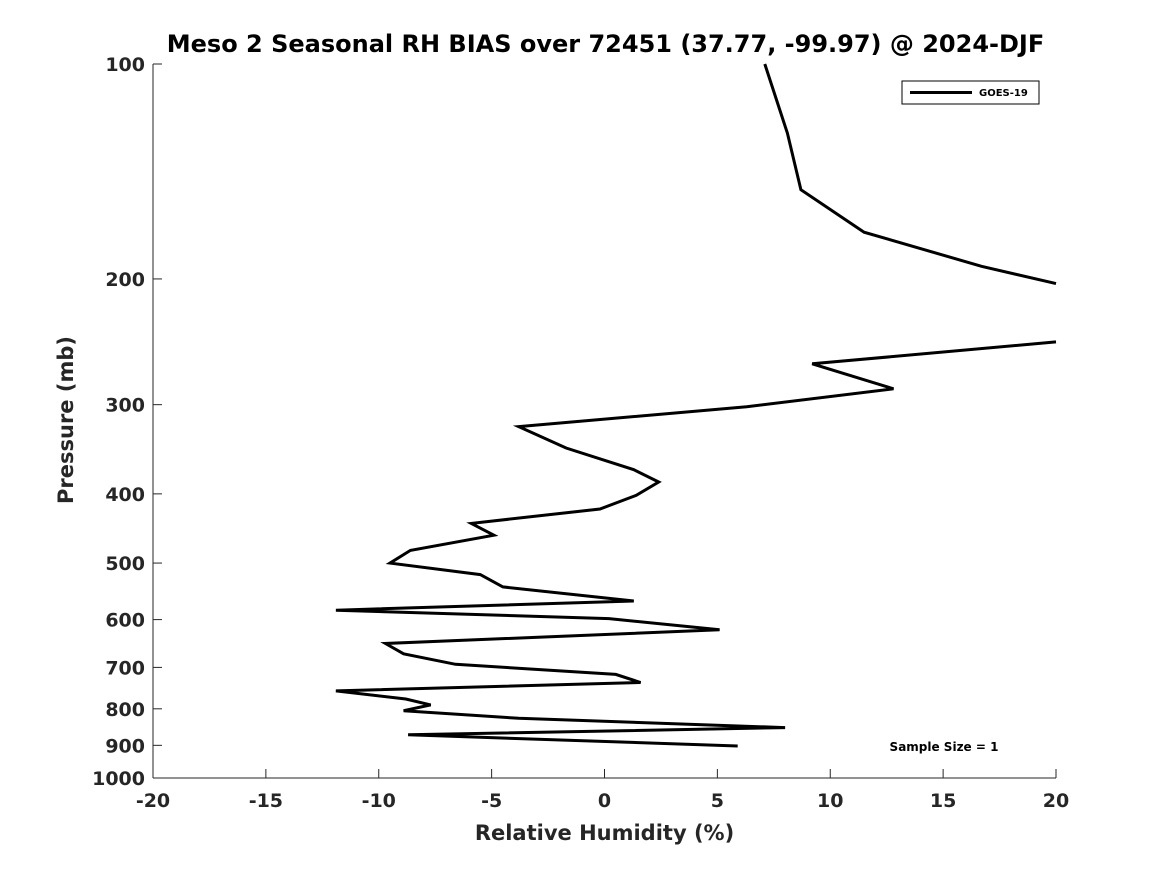  I want to click on x-axis-label: Relative Humidity (%), so click(604, 833).